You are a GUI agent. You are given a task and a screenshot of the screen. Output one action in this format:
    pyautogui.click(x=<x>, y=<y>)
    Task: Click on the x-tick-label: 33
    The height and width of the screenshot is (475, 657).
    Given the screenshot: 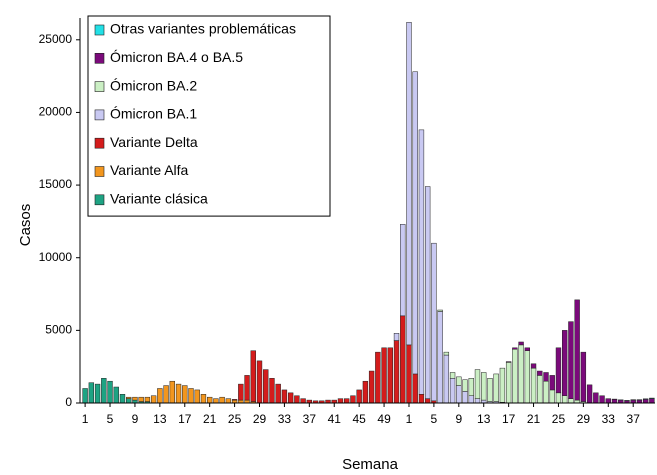 What is the action you would take?
    pyautogui.click(x=609, y=419)
    